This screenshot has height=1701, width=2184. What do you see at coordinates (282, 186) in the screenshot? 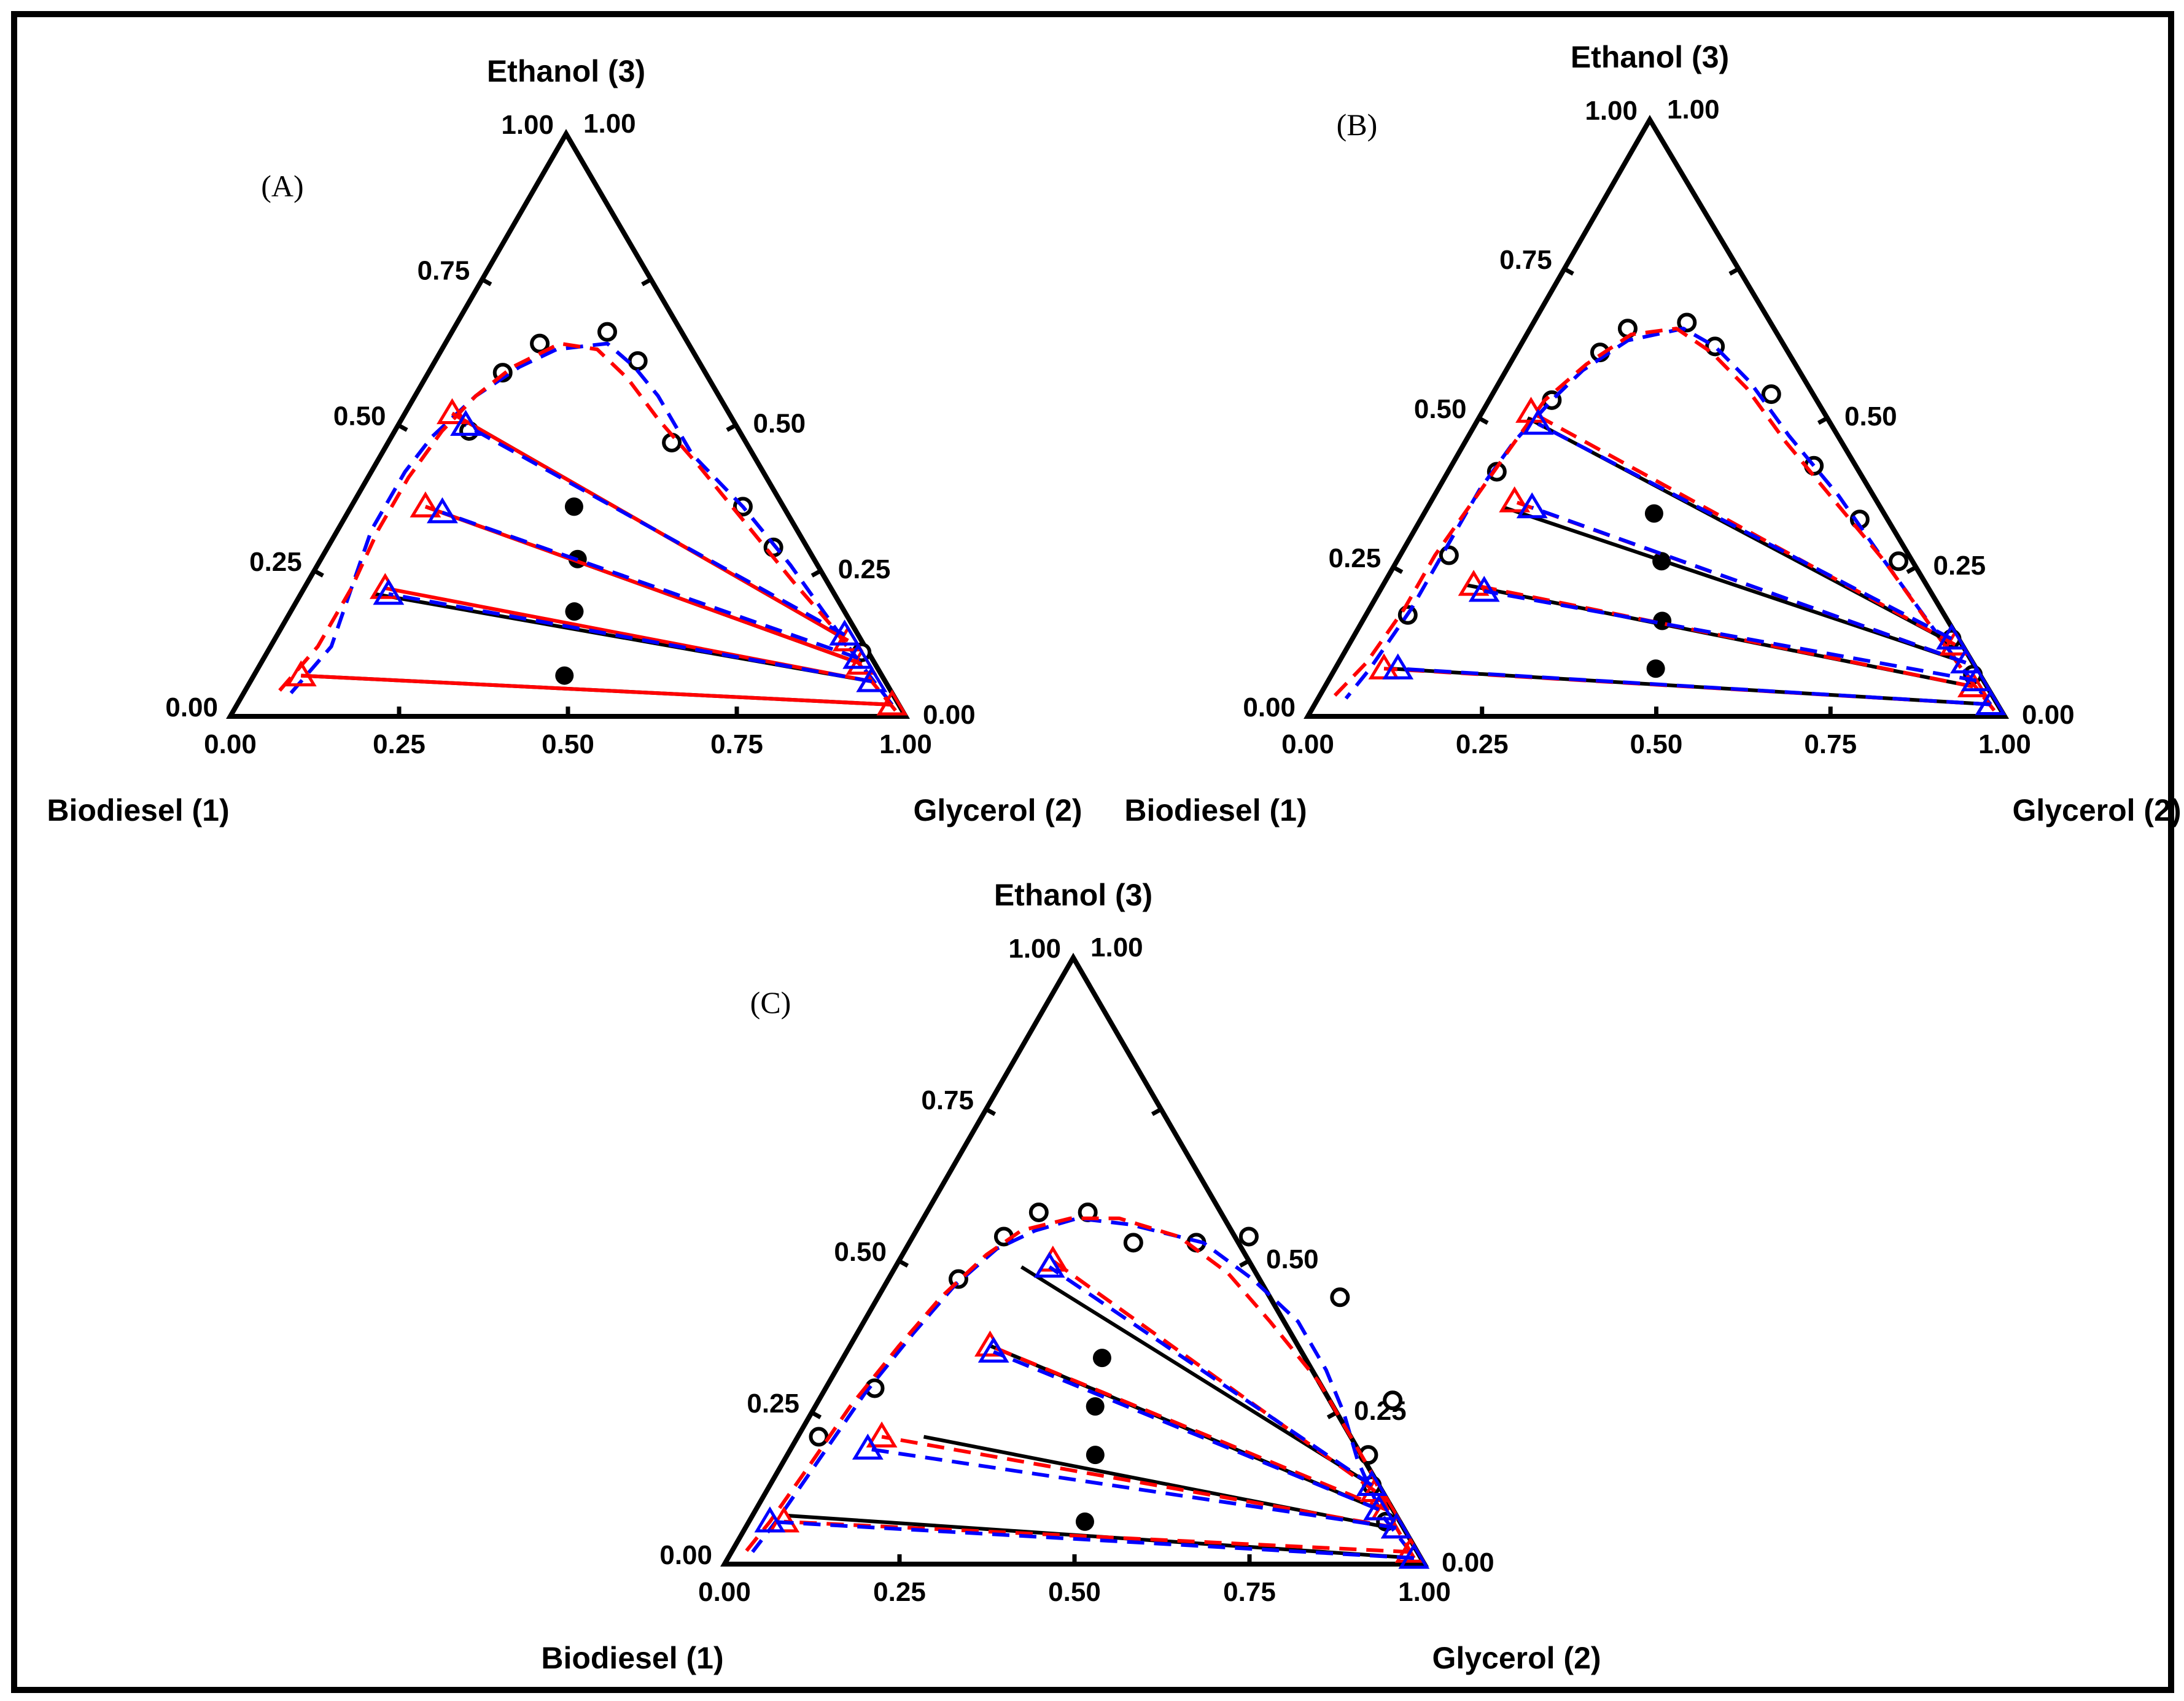
I see `panel-label: (A)` at bounding box center [282, 186].